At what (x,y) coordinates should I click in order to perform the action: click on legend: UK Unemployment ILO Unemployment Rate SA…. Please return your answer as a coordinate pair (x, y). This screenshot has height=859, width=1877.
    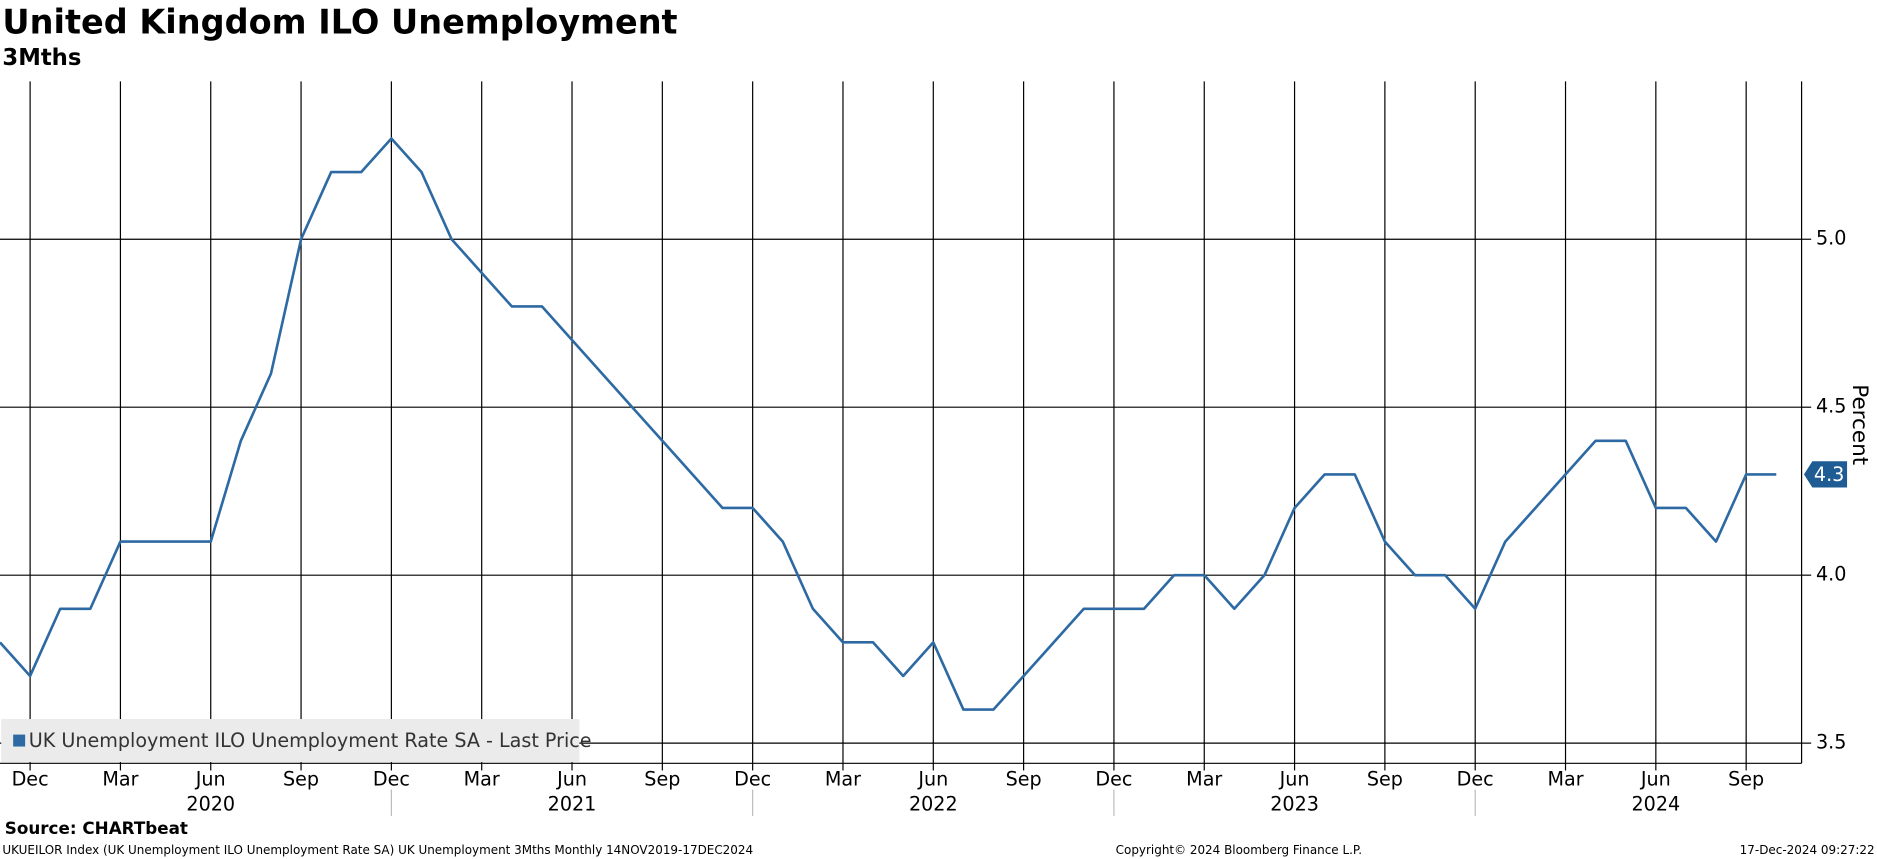
    Looking at the image, I should click on (296, 741).